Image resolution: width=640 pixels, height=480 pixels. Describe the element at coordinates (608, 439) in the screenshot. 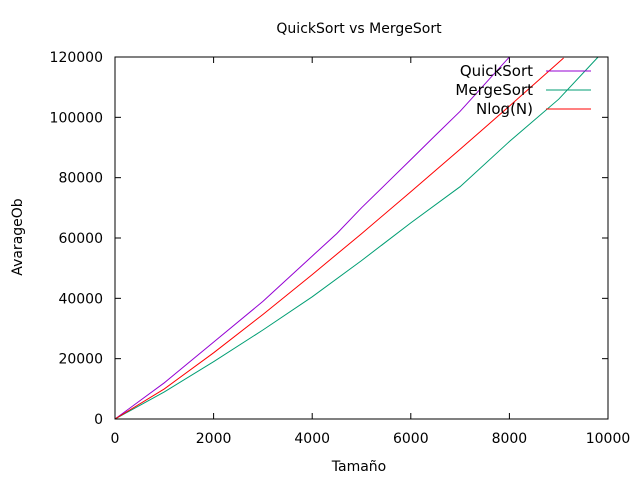

I see `x-tick-label: 10000` at that location.